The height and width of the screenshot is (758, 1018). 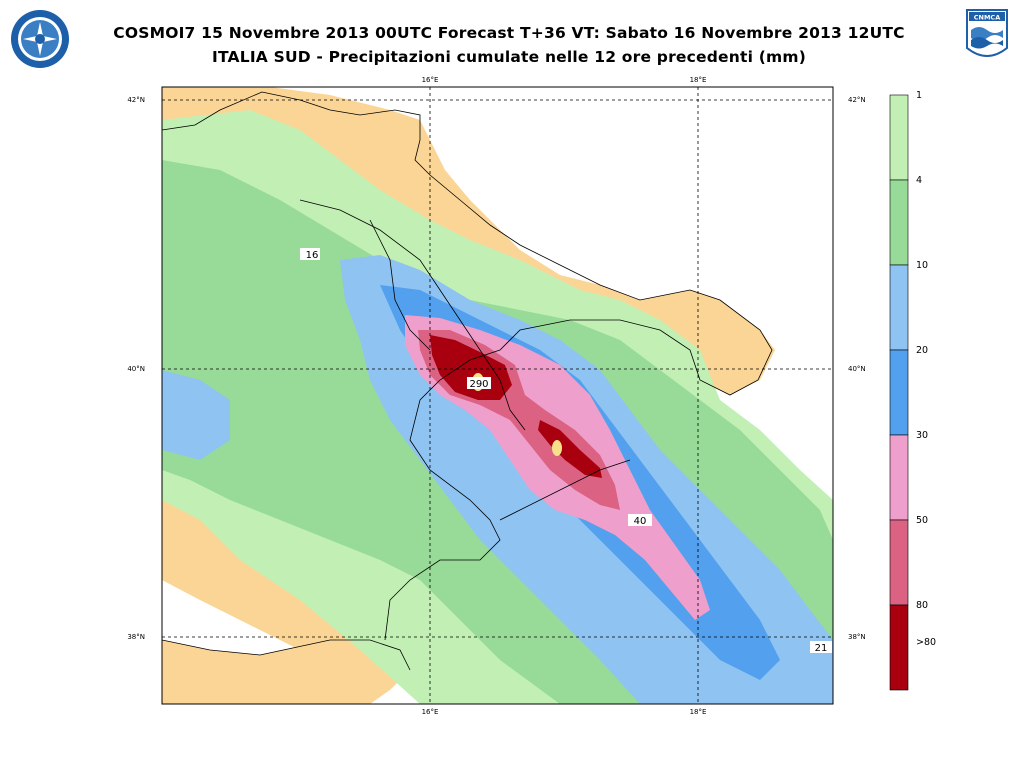 I want to click on contour-label-290: 290, so click(x=478, y=384).